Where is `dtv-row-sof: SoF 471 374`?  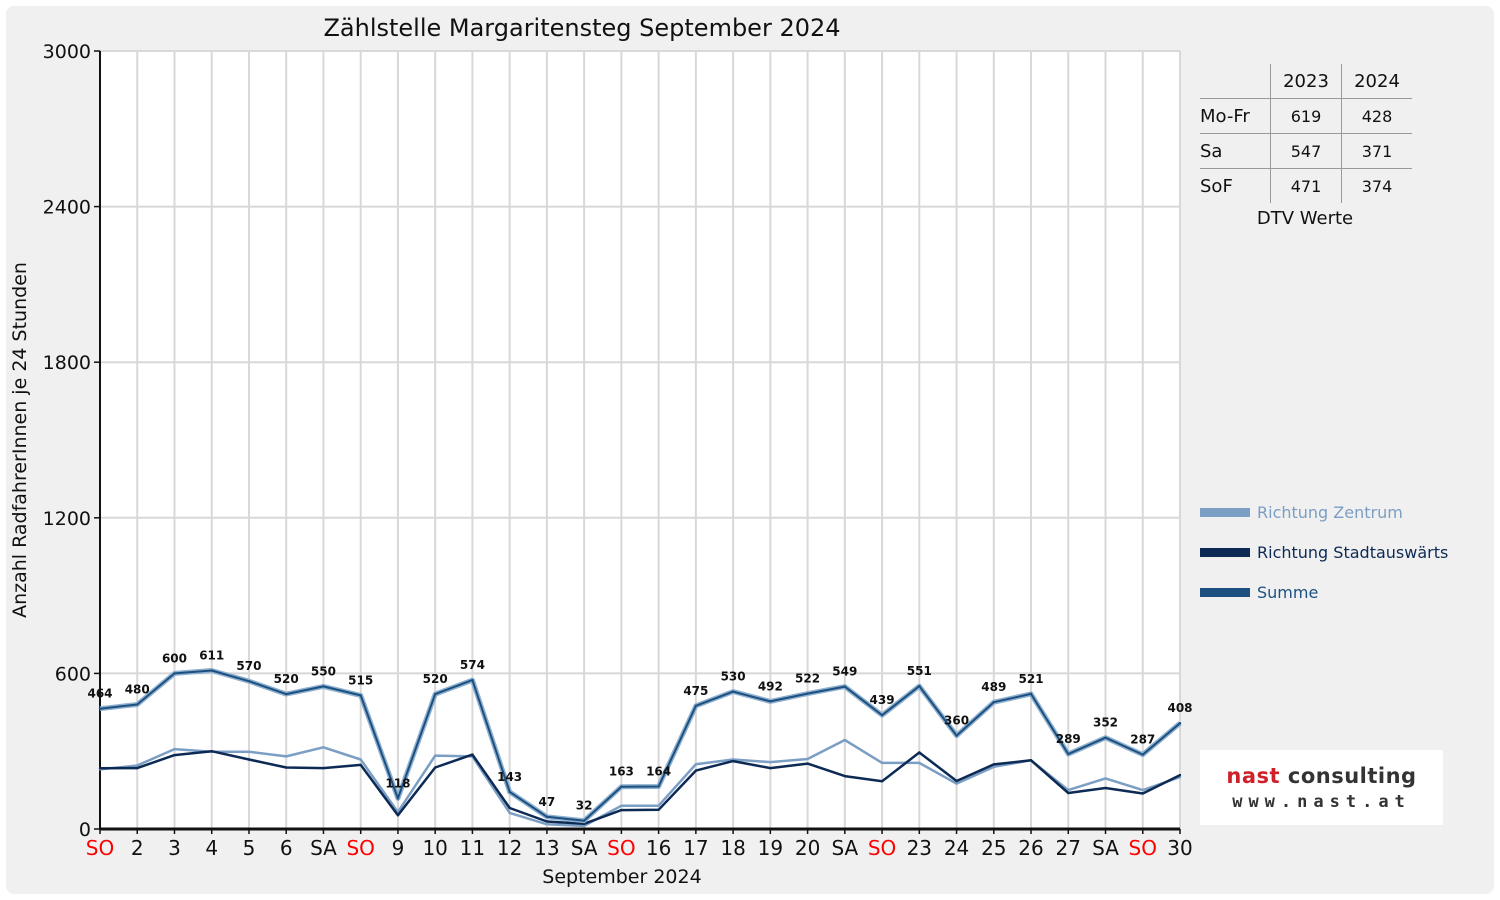 dtv-row-sof: SoF 471 374 is located at coordinates (1306, 185).